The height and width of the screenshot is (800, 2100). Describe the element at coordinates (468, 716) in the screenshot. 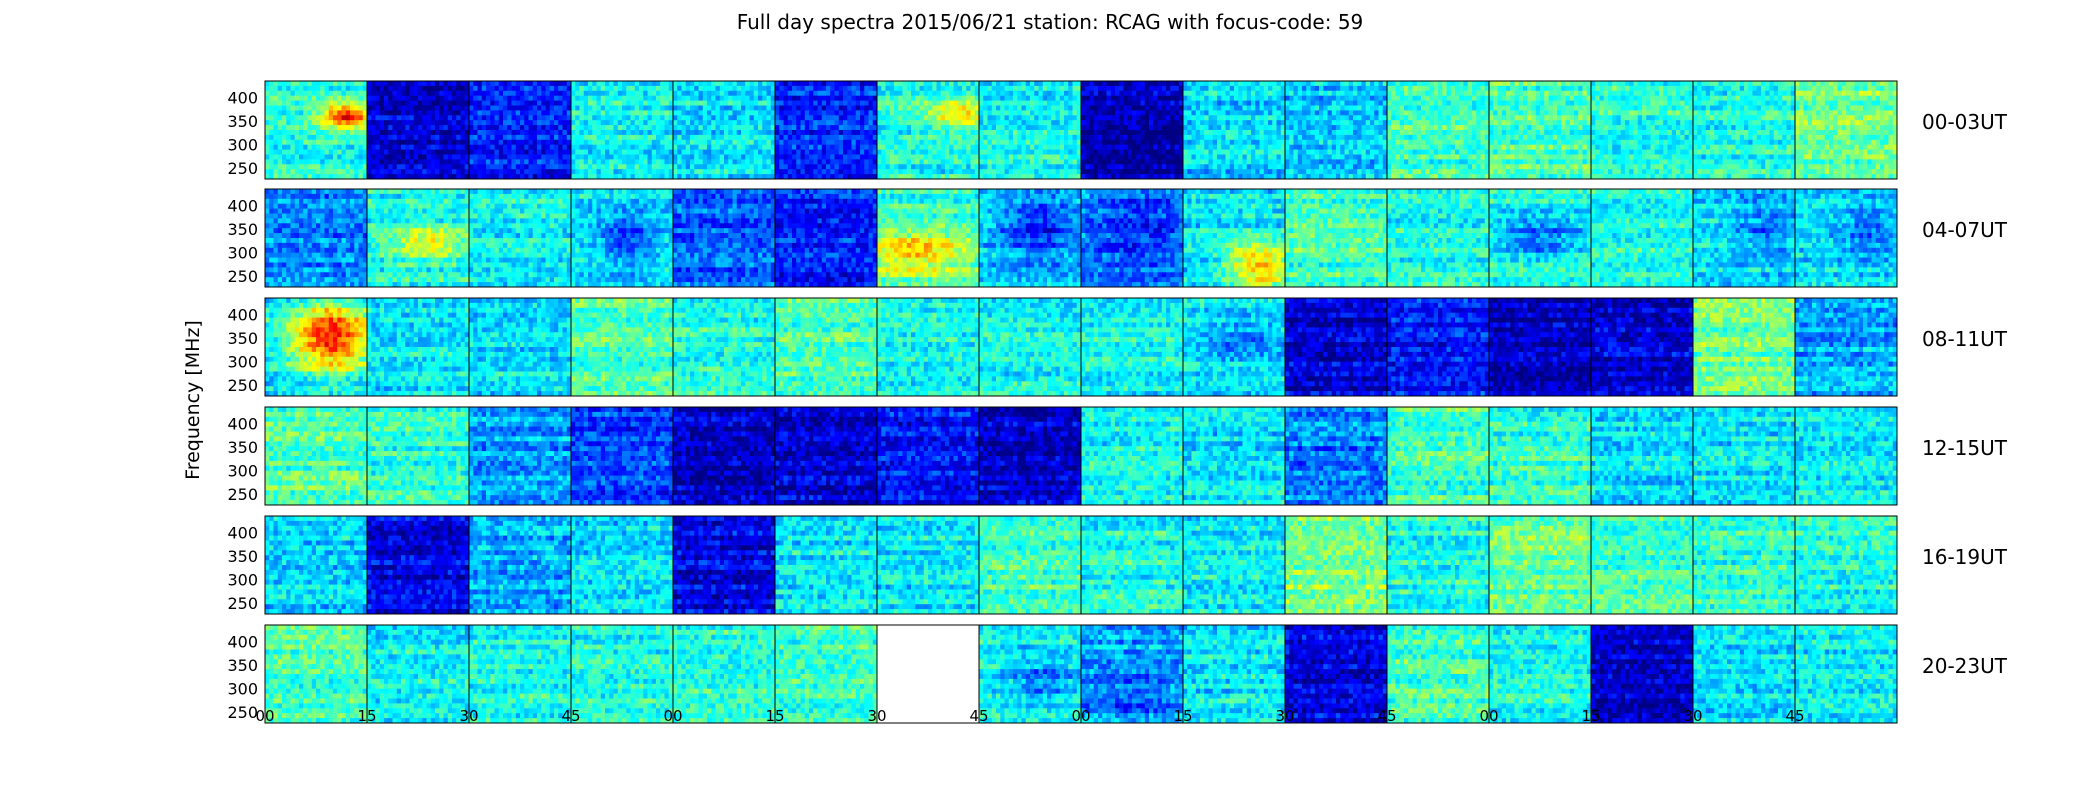

I see `x-tick-label: 30` at that location.